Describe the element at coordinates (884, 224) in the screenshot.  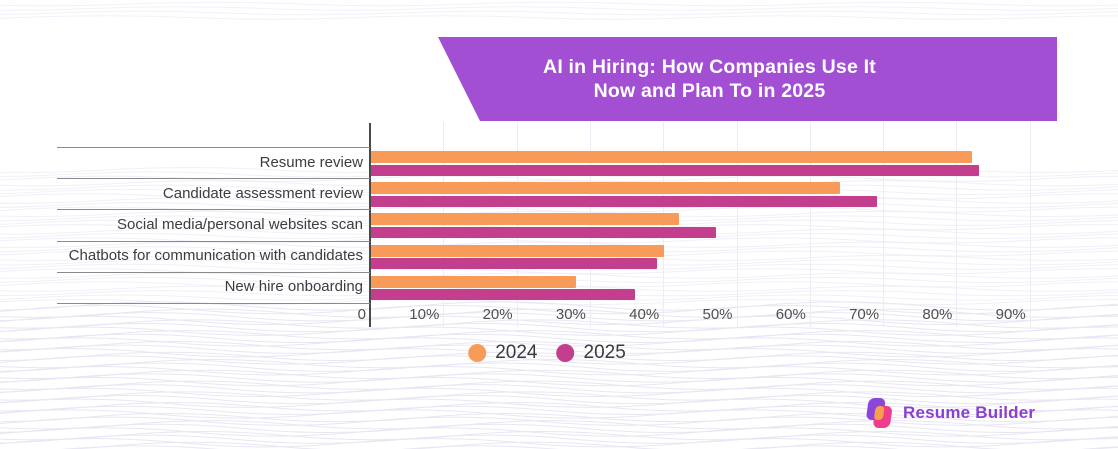
I see `gridline-70pct` at that location.